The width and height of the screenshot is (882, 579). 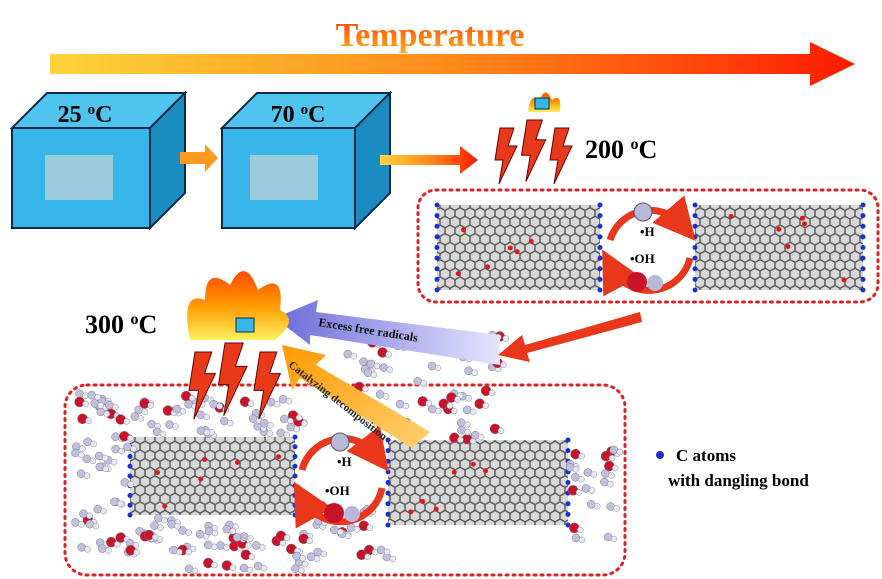 I want to click on stage-label: 300 oC, so click(x=121, y=324).